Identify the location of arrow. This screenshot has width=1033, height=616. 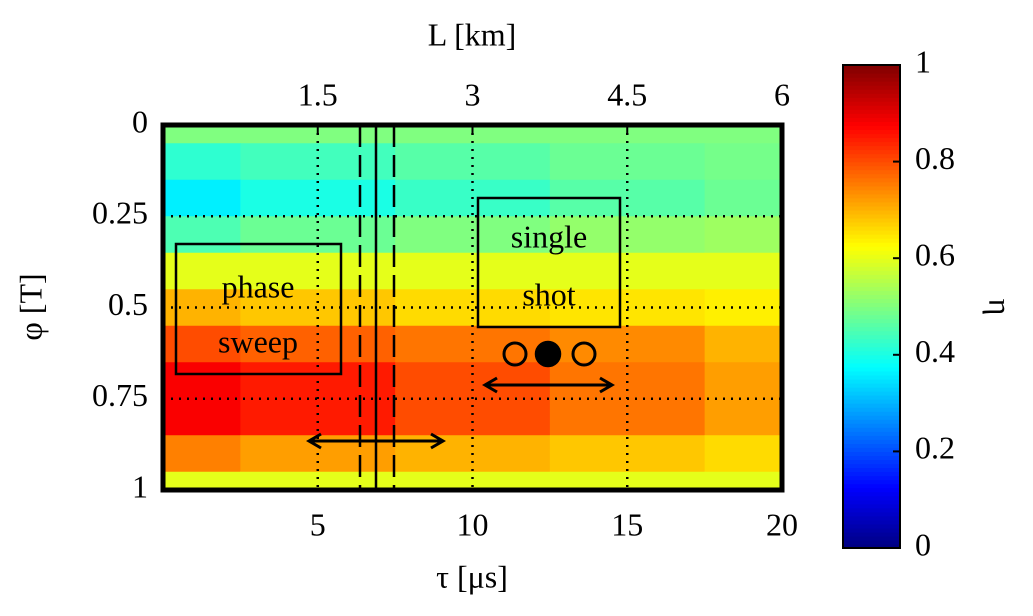
(376, 441).